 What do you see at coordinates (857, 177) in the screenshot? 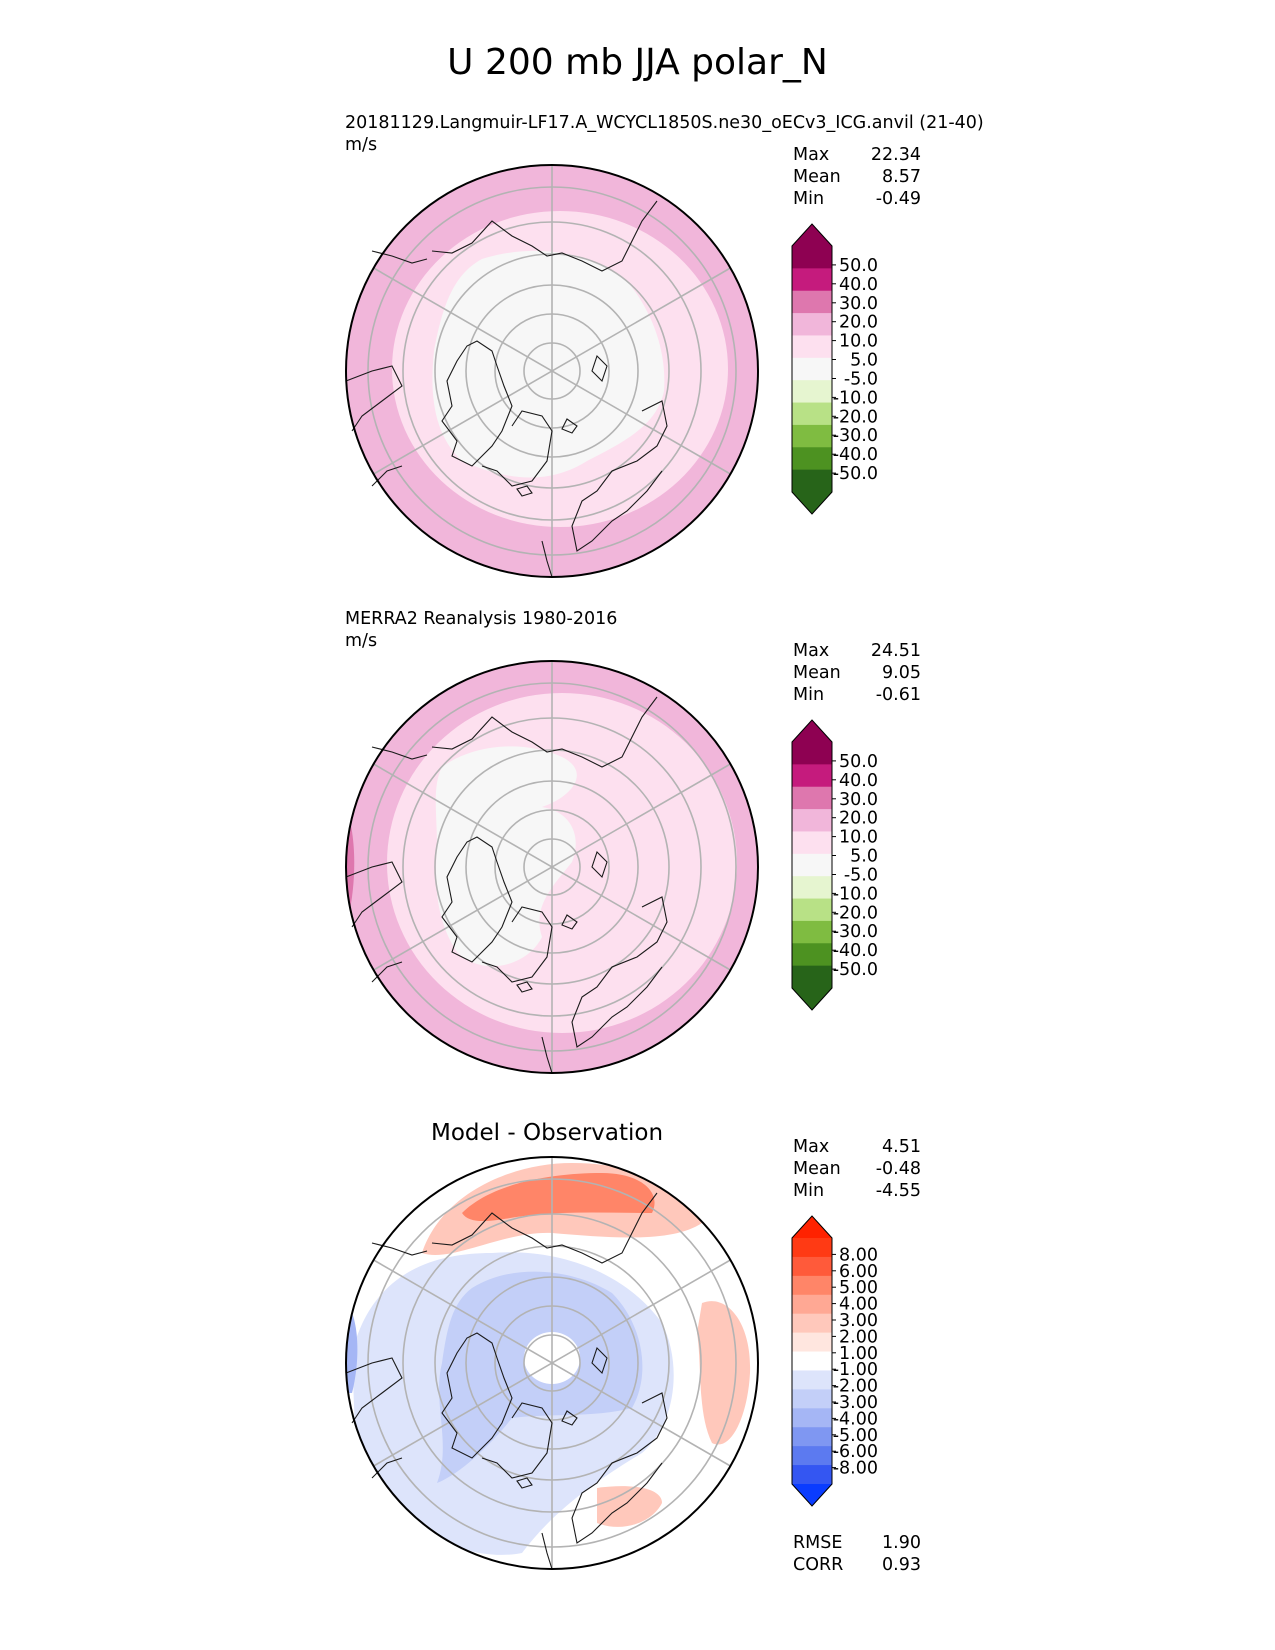
I see `model-stats: Max 22.34 Mean 8.57 Min -0.49` at bounding box center [857, 177].